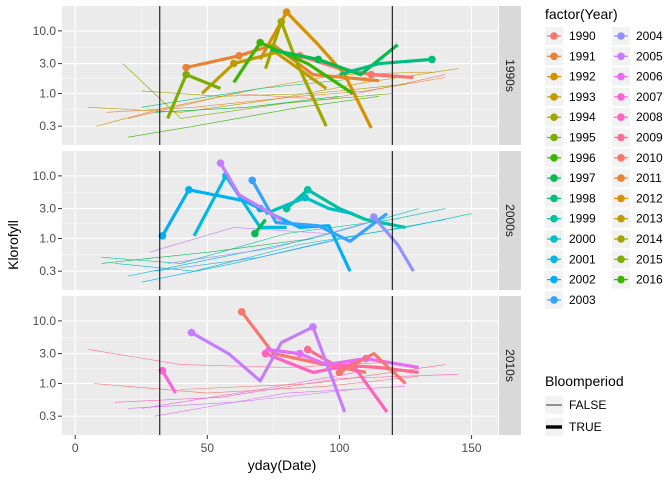  Describe the element at coordinates (582, 117) in the screenshot. I see `legend-label-year: 1994` at that location.